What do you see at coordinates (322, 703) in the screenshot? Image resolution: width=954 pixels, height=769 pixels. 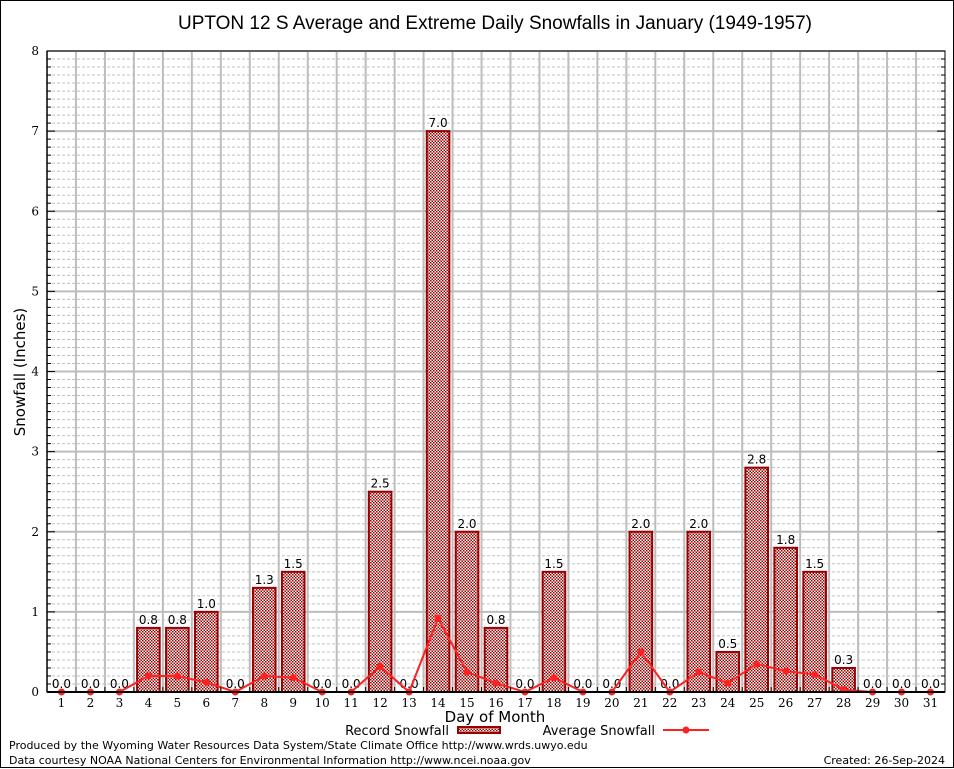 I see `x-tick-label: 10` at bounding box center [322, 703].